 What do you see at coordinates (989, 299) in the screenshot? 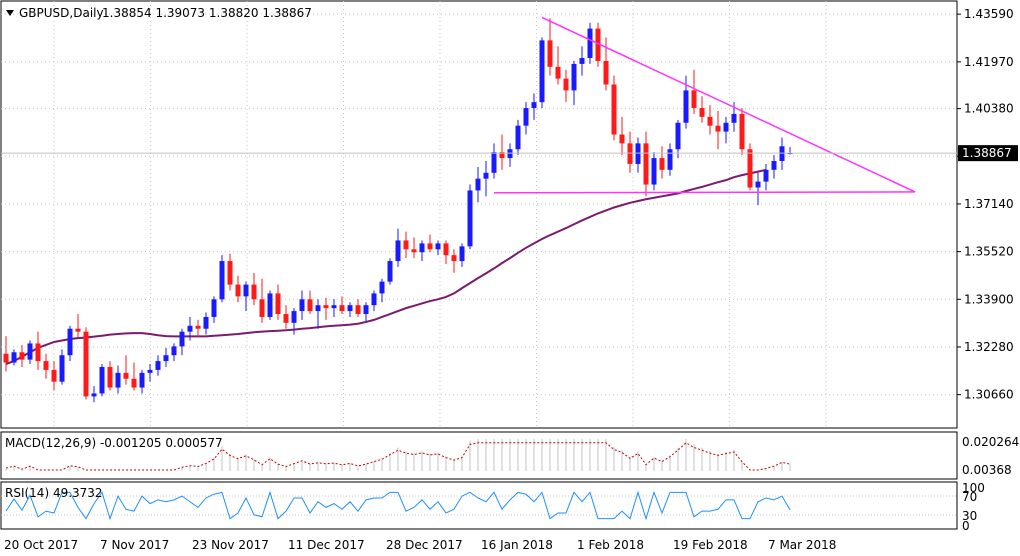
I see `price-tick-label: 1.33900` at bounding box center [989, 299].